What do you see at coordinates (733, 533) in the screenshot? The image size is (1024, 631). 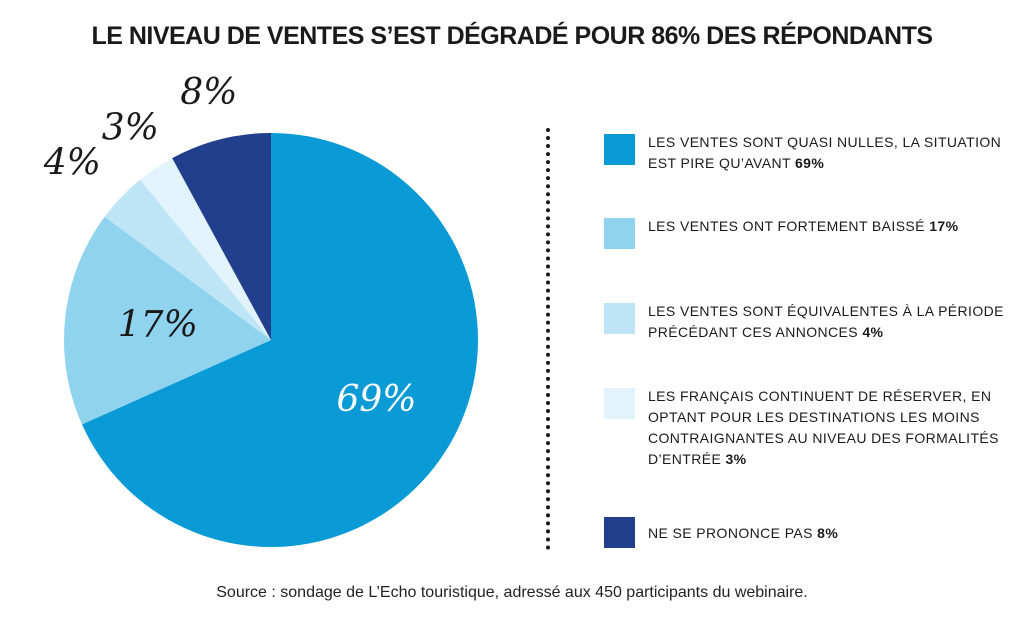 I see `legend-label-text: NE SE PRONONCE PAS` at bounding box center [733, 533].